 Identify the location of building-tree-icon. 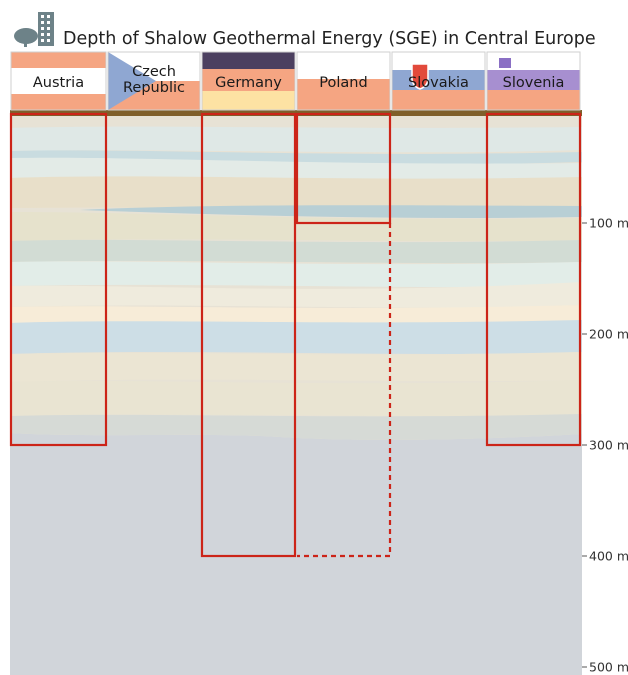
(34, 29).